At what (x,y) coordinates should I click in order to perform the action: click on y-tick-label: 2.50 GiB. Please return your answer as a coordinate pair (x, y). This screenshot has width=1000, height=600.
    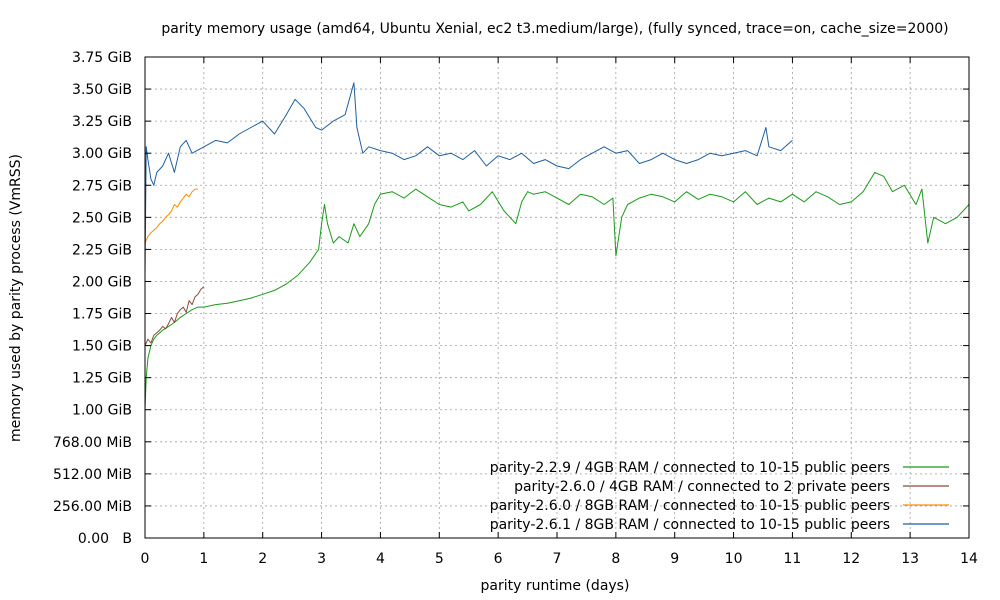
    Looking at the image, I should click on (102, 218).